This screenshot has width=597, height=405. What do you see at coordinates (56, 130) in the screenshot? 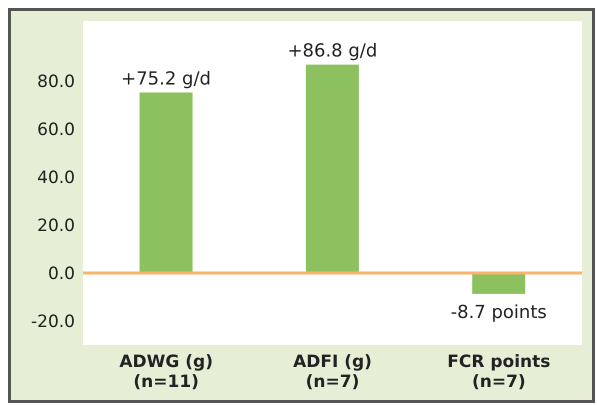
I see `y-tick-label: 60.0` at bounding box center [56, 130].